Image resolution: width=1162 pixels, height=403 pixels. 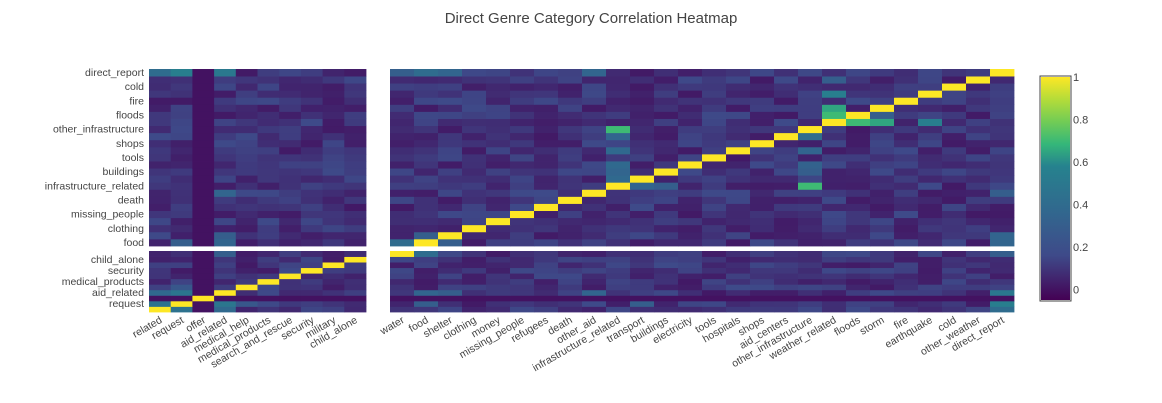 I want to click on colorbar-outline, so click(x=1055, y=188).